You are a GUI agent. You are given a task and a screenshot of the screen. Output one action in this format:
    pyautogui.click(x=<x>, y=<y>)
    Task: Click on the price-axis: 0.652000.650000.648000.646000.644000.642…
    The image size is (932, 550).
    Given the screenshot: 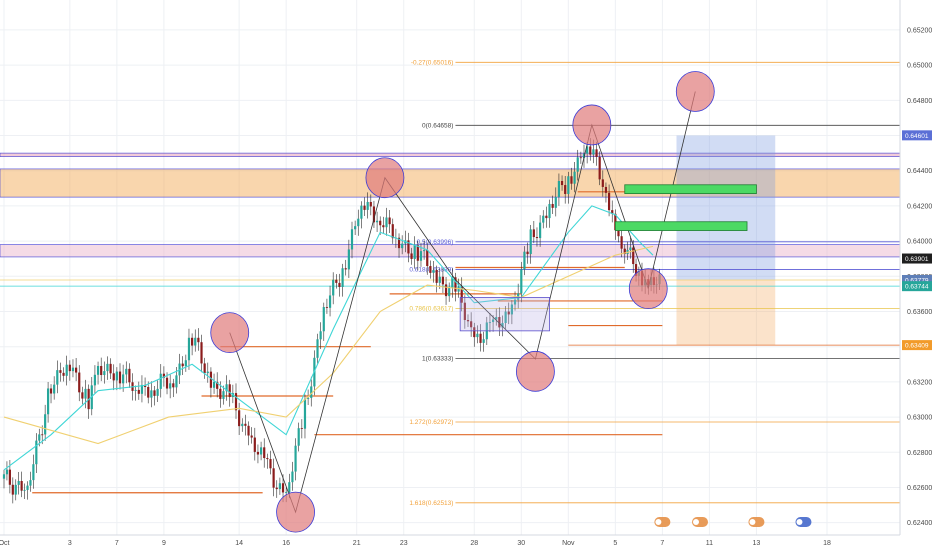 What is the action you would take?
    pyautogui.click(x=915, y=275)
    